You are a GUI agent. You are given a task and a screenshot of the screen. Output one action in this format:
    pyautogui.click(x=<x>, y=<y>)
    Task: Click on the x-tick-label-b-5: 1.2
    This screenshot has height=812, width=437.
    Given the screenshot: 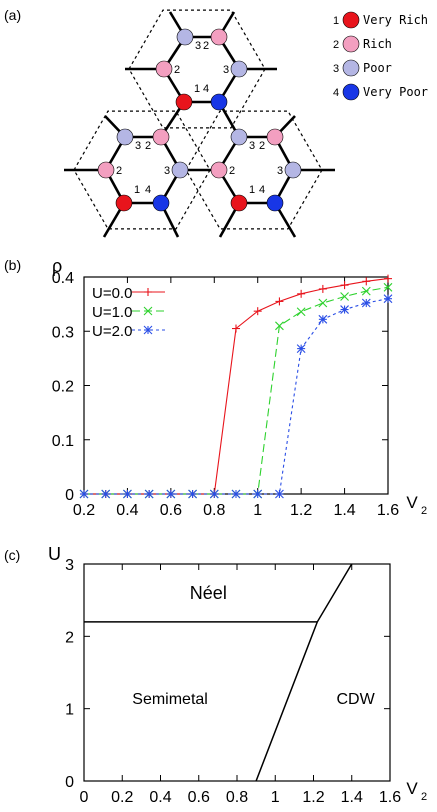 What is the action you would take?
    pyautogui.click(x=301, y=510)
    